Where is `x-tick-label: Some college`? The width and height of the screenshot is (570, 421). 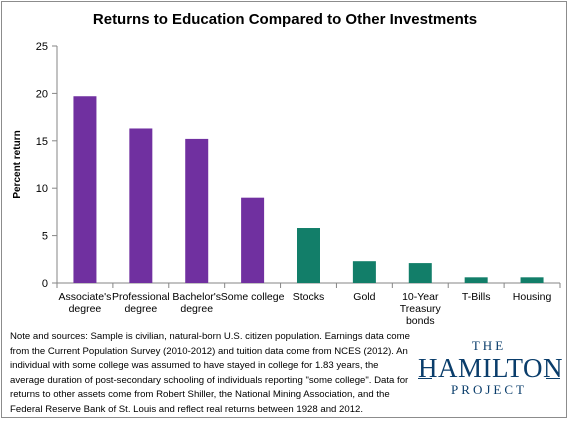
x-tick-label: Some college is located at coordinates (253, 297).